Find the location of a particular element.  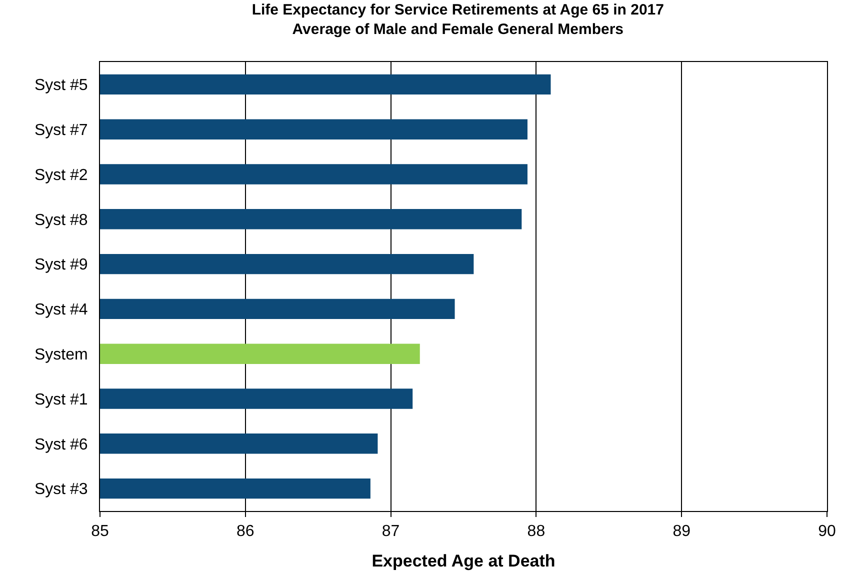

y-tick-label: Syst #5 is located at coordinates (61, 85).